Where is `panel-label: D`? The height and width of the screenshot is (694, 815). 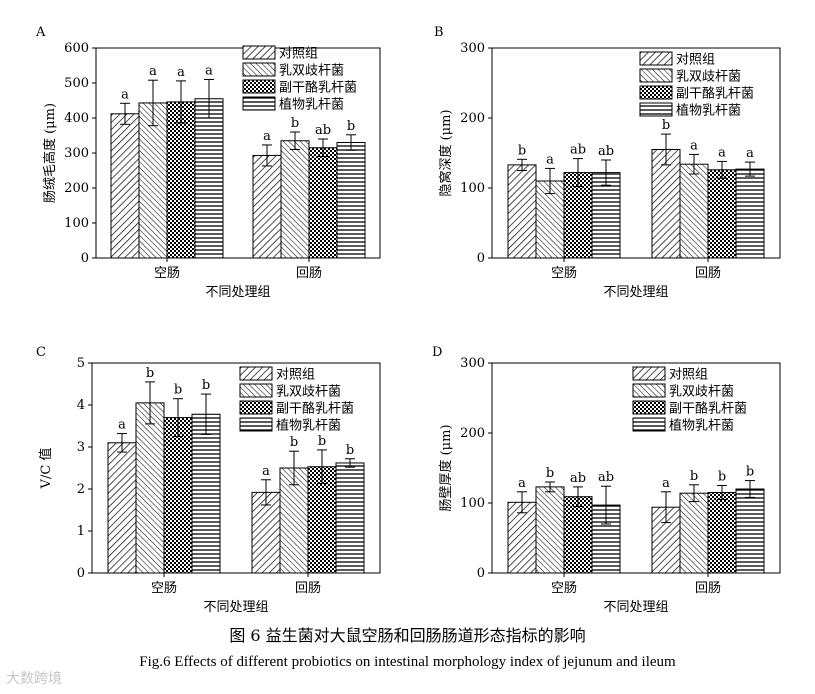 panel-label: D is located at coordinates (437, 352).